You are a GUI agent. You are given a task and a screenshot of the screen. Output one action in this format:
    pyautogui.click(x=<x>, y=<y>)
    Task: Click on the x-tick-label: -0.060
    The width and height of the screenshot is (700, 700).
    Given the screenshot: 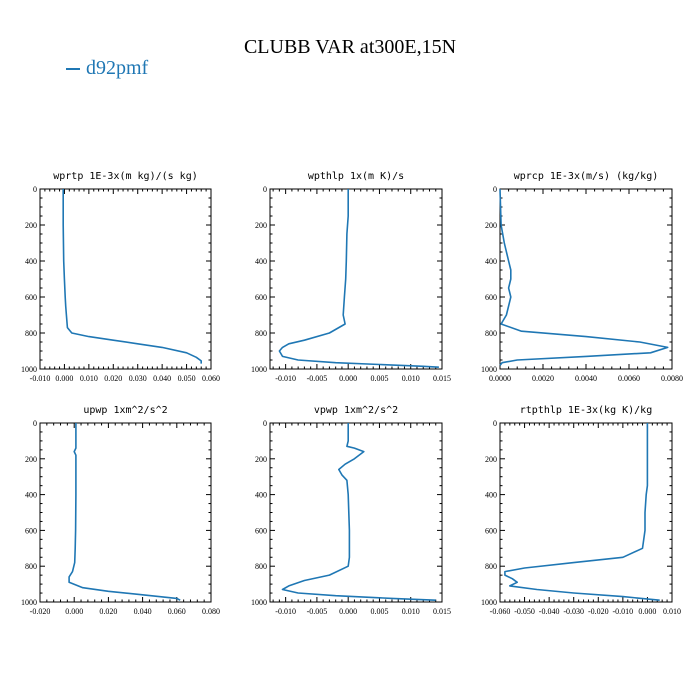 What is the action you would take?
    pyautogui.click(x=500, y=611)
    